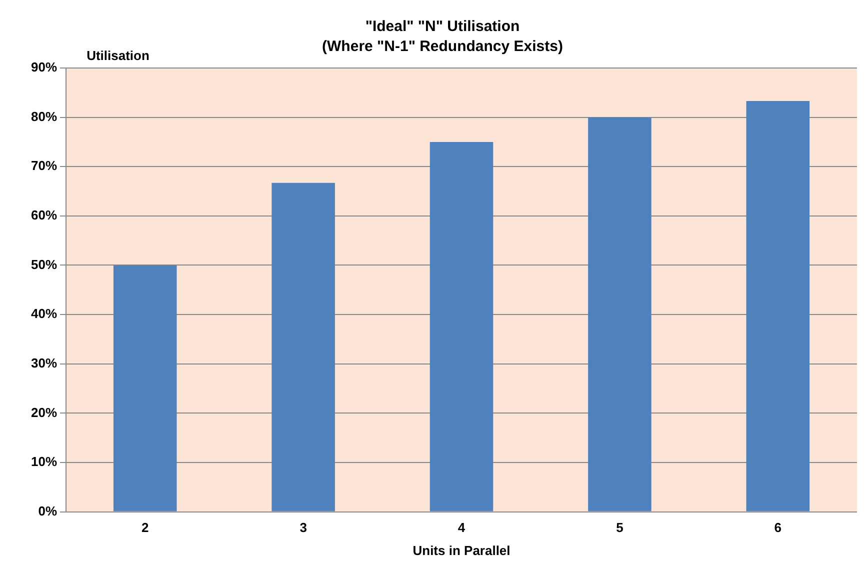 The width and height of the screenshot is (865, 571). What do you see at coordinates (44, 166) in the screenshot?
I see `y-tick-label: 70%` at bounding box center [44, 166].